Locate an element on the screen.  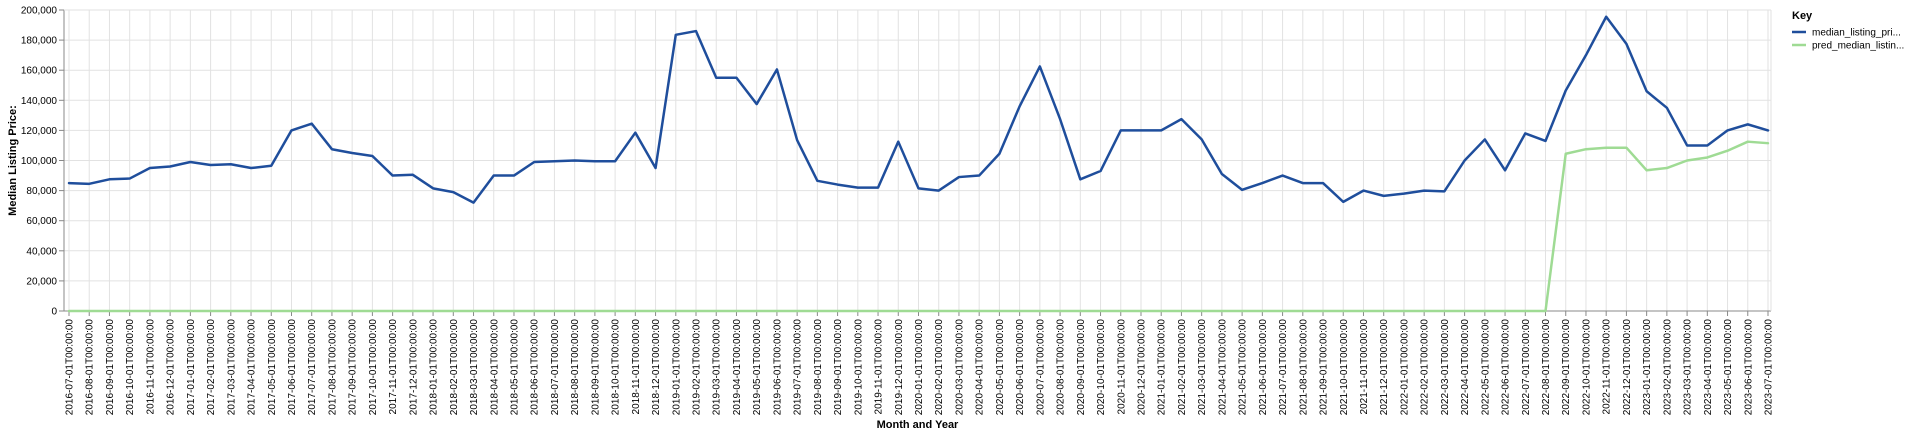
x-tick-label: 2020-12-01T00:00:00 is located at coordinates (1141, 367).